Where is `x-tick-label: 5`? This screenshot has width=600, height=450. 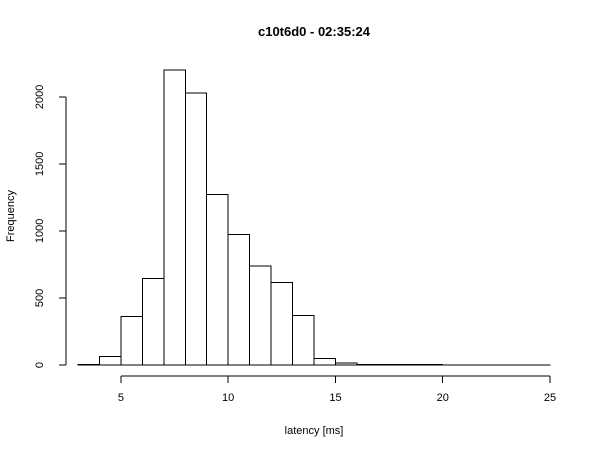
x-tick-label: 5 is located at coordinates (121, 398).